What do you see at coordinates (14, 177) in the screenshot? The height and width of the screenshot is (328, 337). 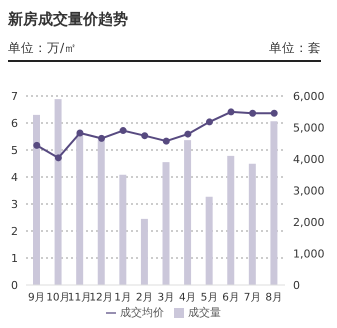 I see `y-tick-label: 4` at bounding box center [14, 177].